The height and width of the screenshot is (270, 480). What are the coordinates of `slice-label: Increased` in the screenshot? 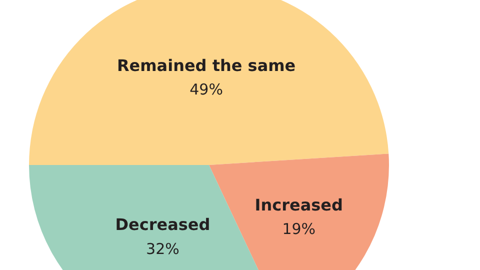 It's located at (298, 204).